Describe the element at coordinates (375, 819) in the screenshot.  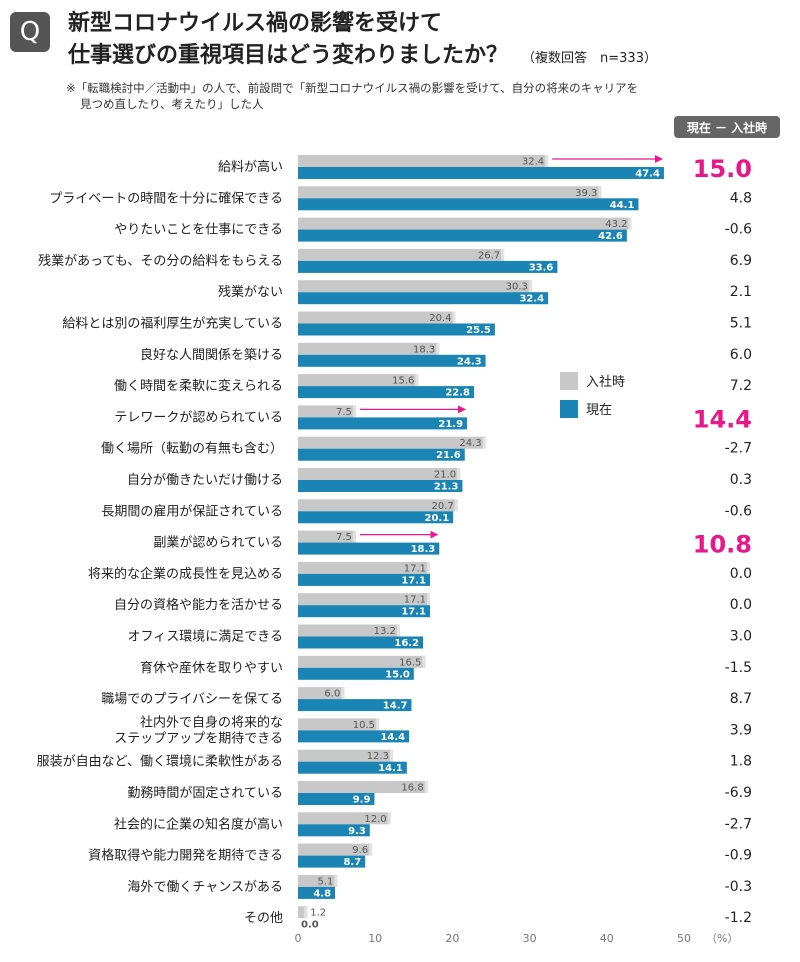
I see `value-label-before: 12.0` at that location.